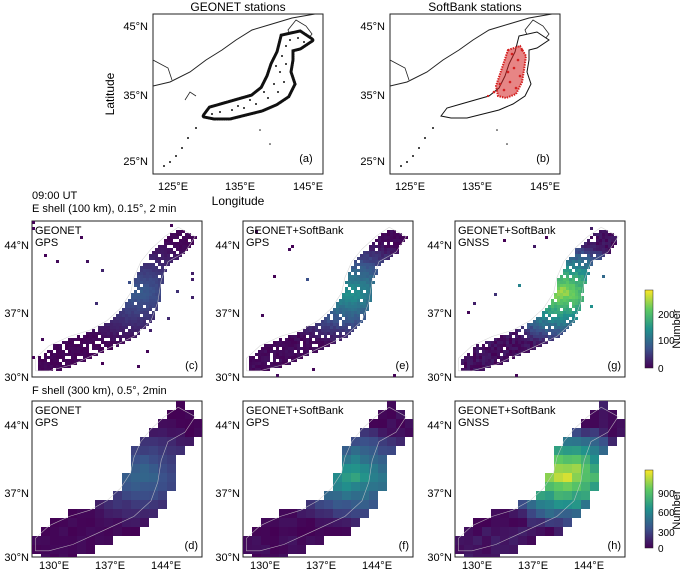 The image size is (685, 569). I want to click on y-axis-label: Latitude, so click(110, 93).